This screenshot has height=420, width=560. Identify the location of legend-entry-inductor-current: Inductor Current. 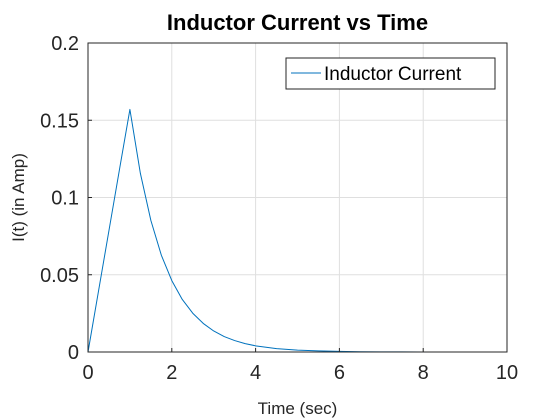
(393, 74).